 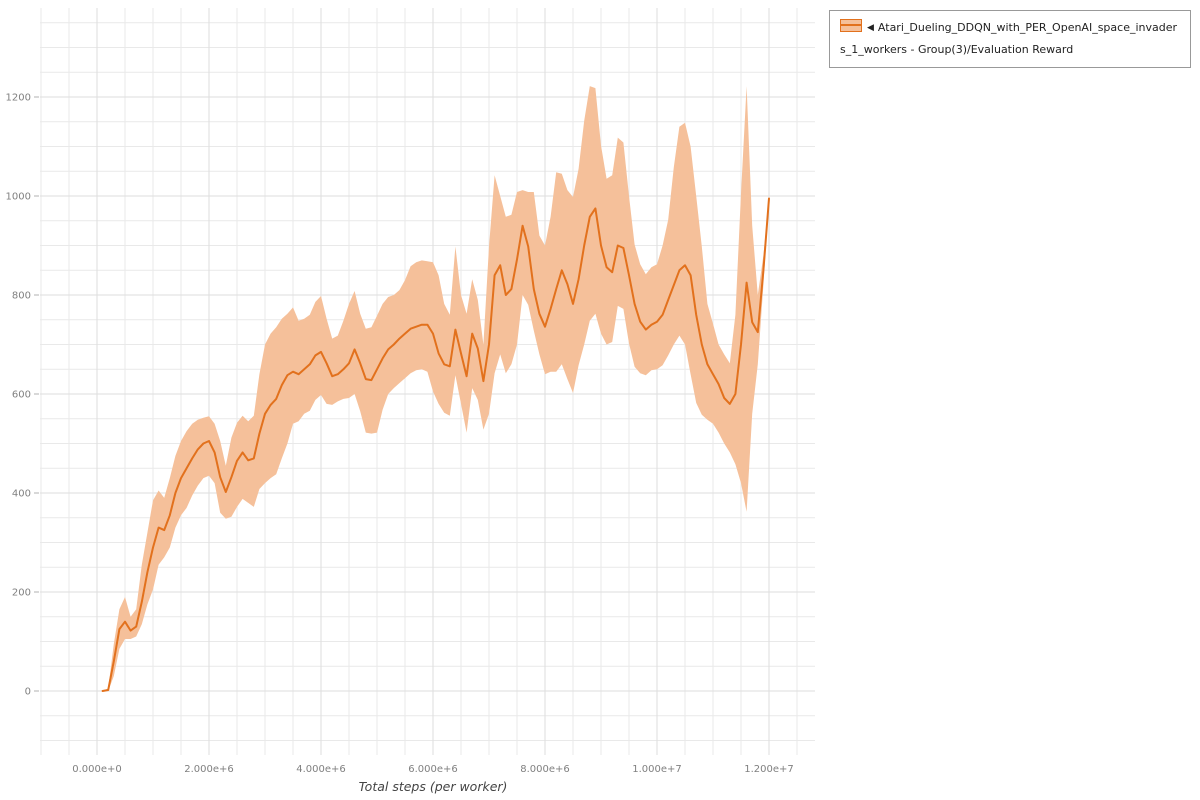 I want to click on legend-collapse-icon: ◀, so click(x=870, y=28).